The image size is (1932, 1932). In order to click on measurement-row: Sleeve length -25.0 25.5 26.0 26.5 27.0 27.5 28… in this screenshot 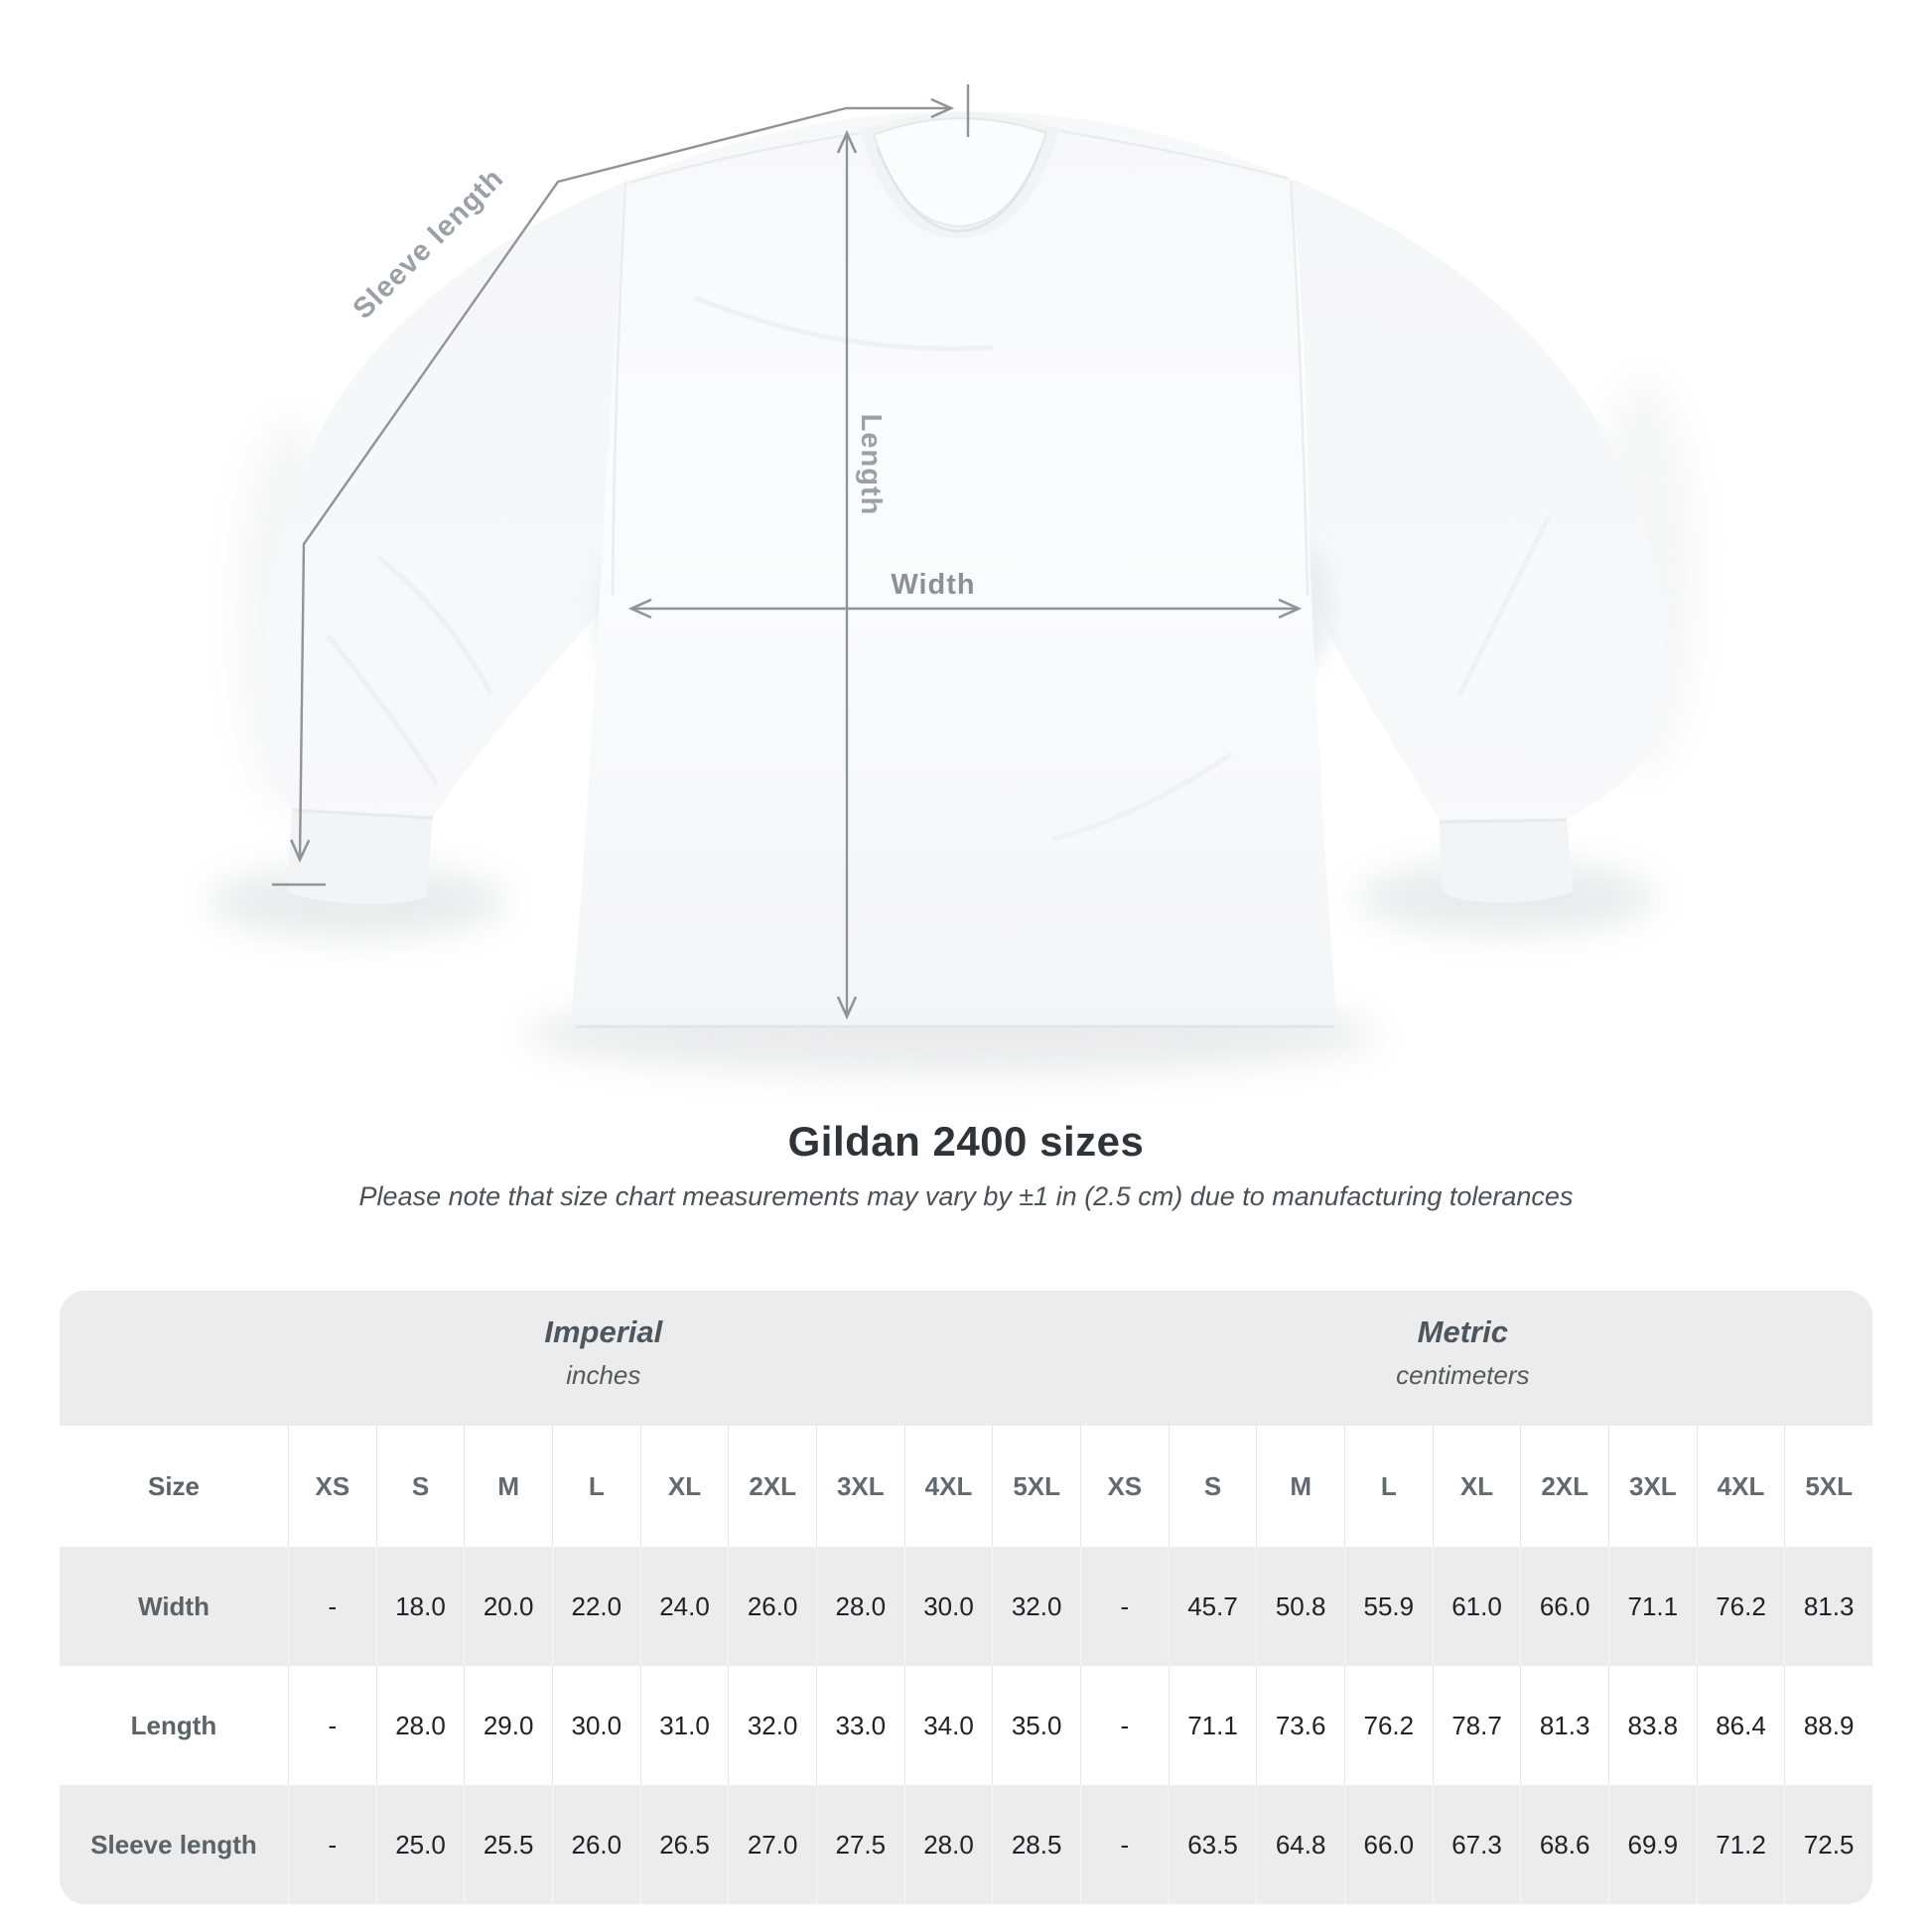, I will do `click(966, 1844)`.